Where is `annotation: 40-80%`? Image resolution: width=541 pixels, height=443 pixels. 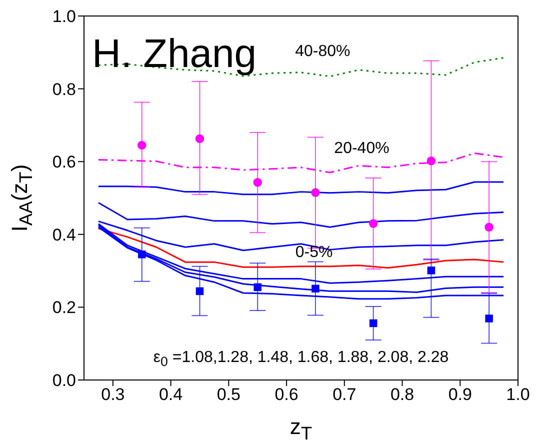
annotation: 40-80% is located at coordinates (322, 51).